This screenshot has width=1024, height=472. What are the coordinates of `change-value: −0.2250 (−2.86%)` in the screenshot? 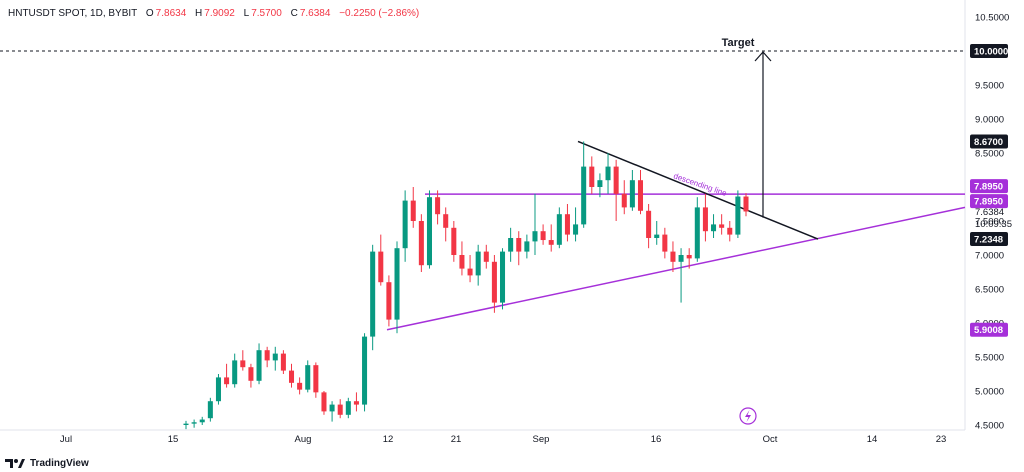 It's located at (379, 13).